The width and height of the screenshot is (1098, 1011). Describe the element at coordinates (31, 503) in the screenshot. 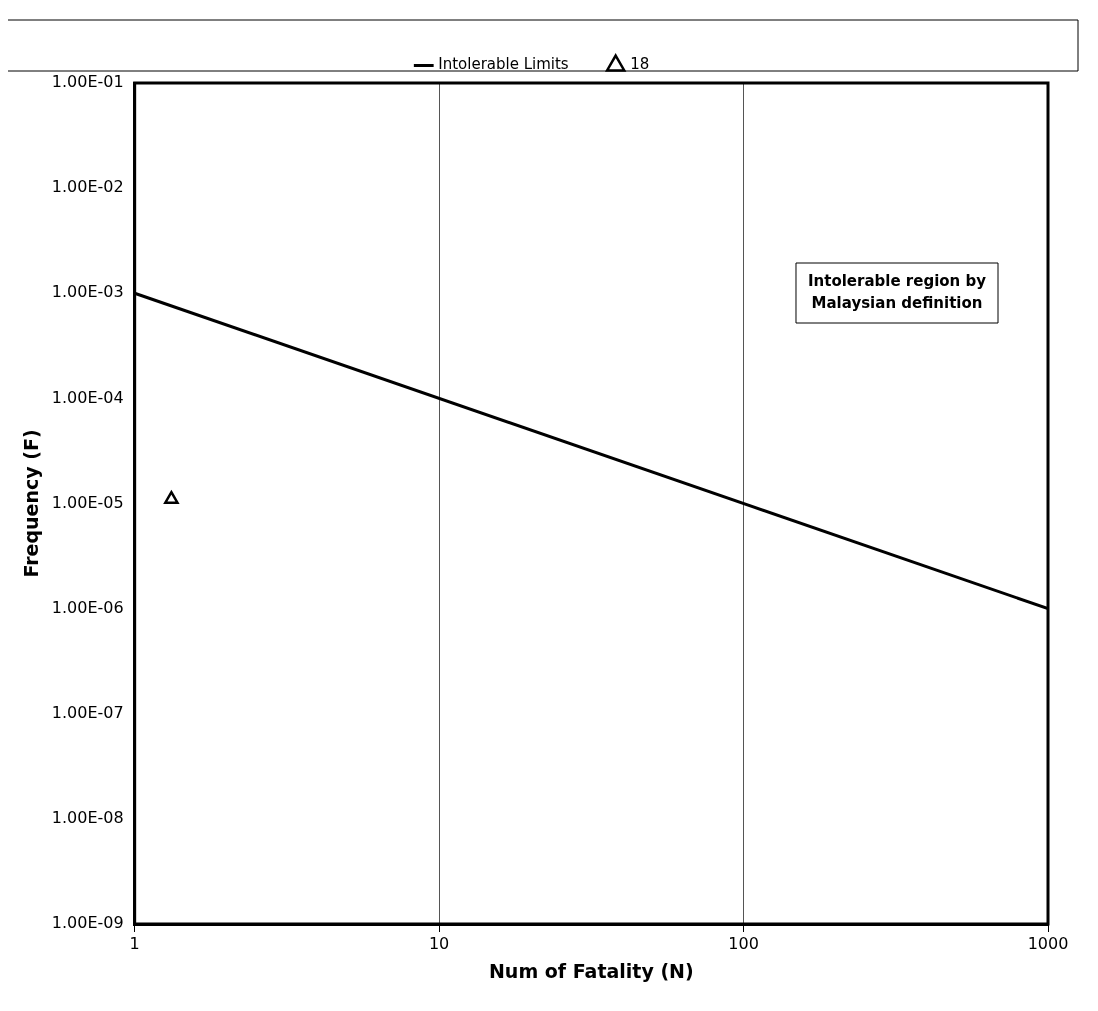

I see `y-axis-title: Frequency (F)` at that location.